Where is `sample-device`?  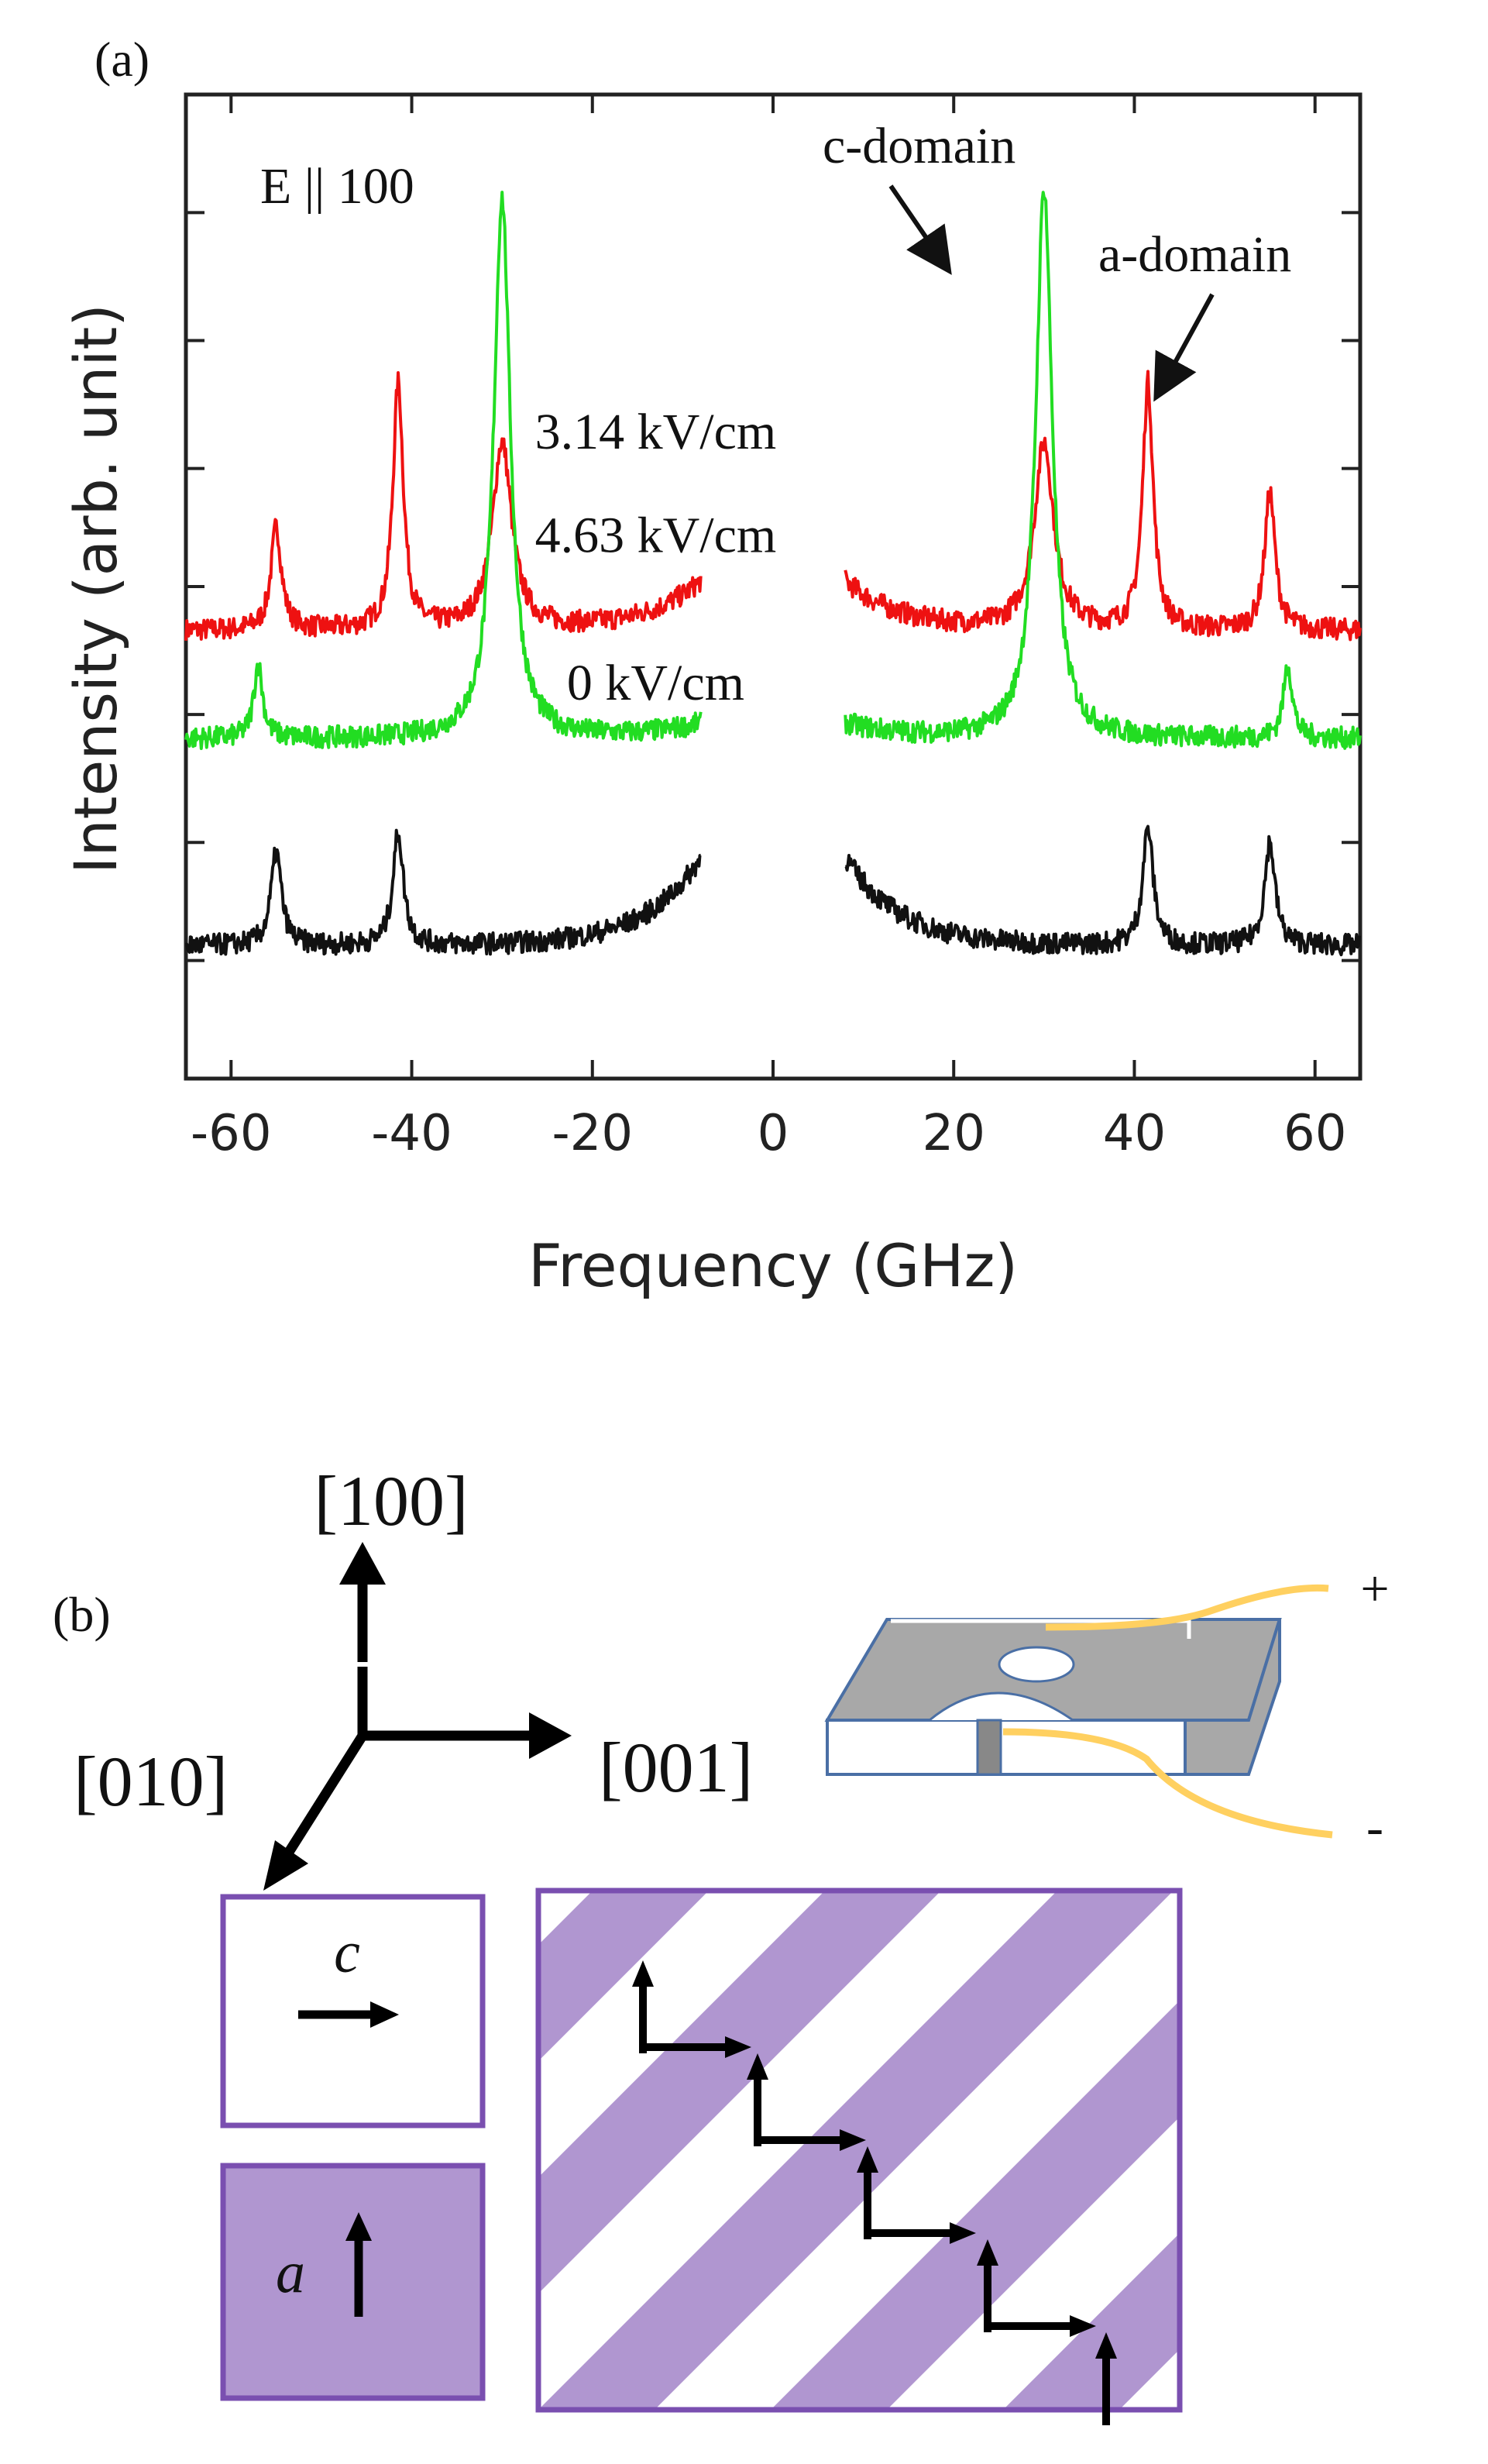
sample-device is located at coordinates (1078, 1711).